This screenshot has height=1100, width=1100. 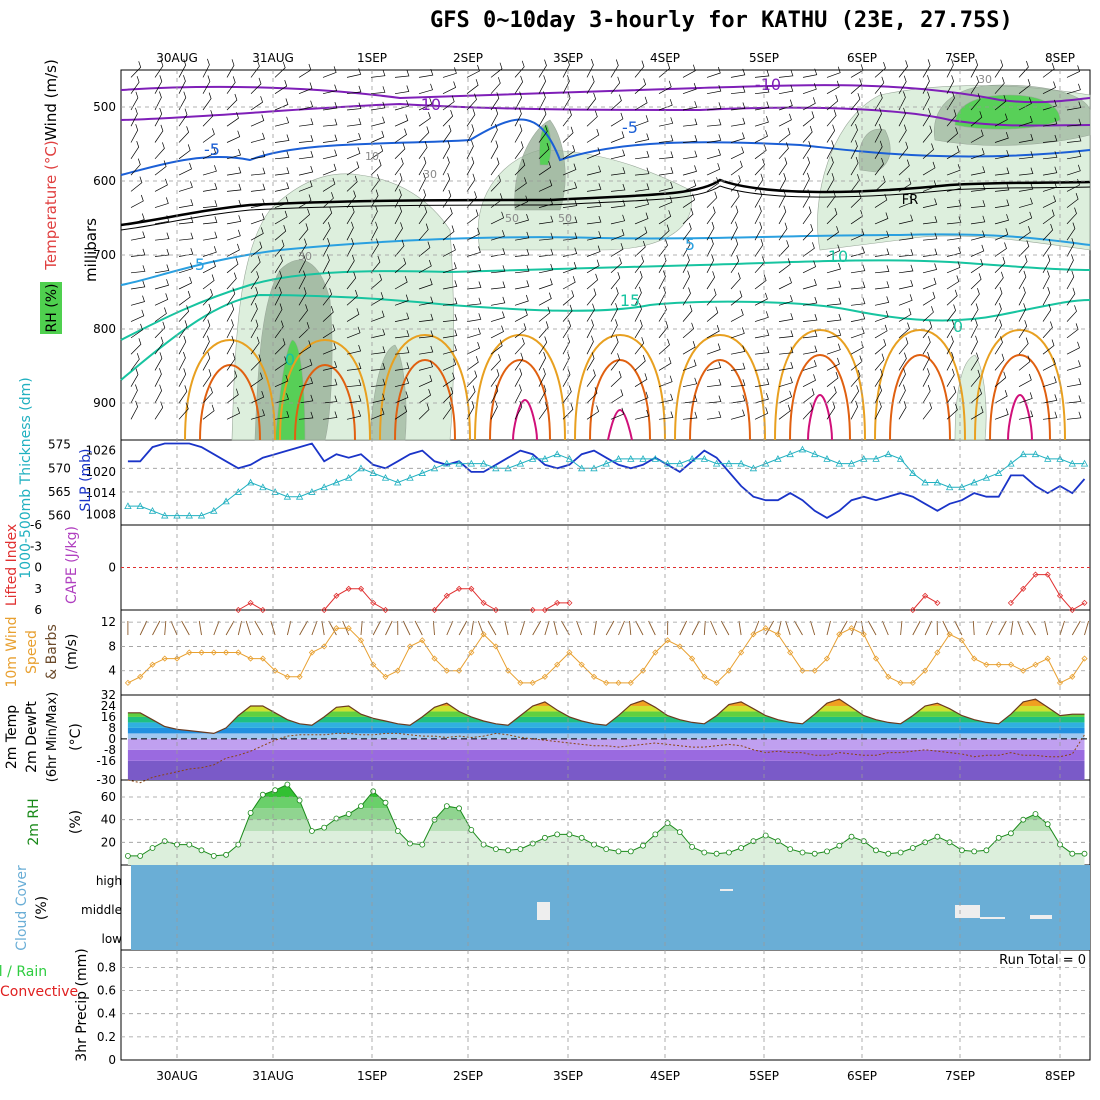 I want to click on wind10-axis-title-c: & Barbs, so click(x=52, y=652).